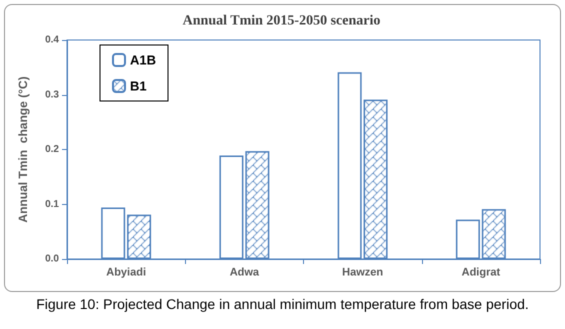  What do you see at coordinates (138, 86) in the screenshot?
I see `legend-label: B1` at bounding box center [138, 86].